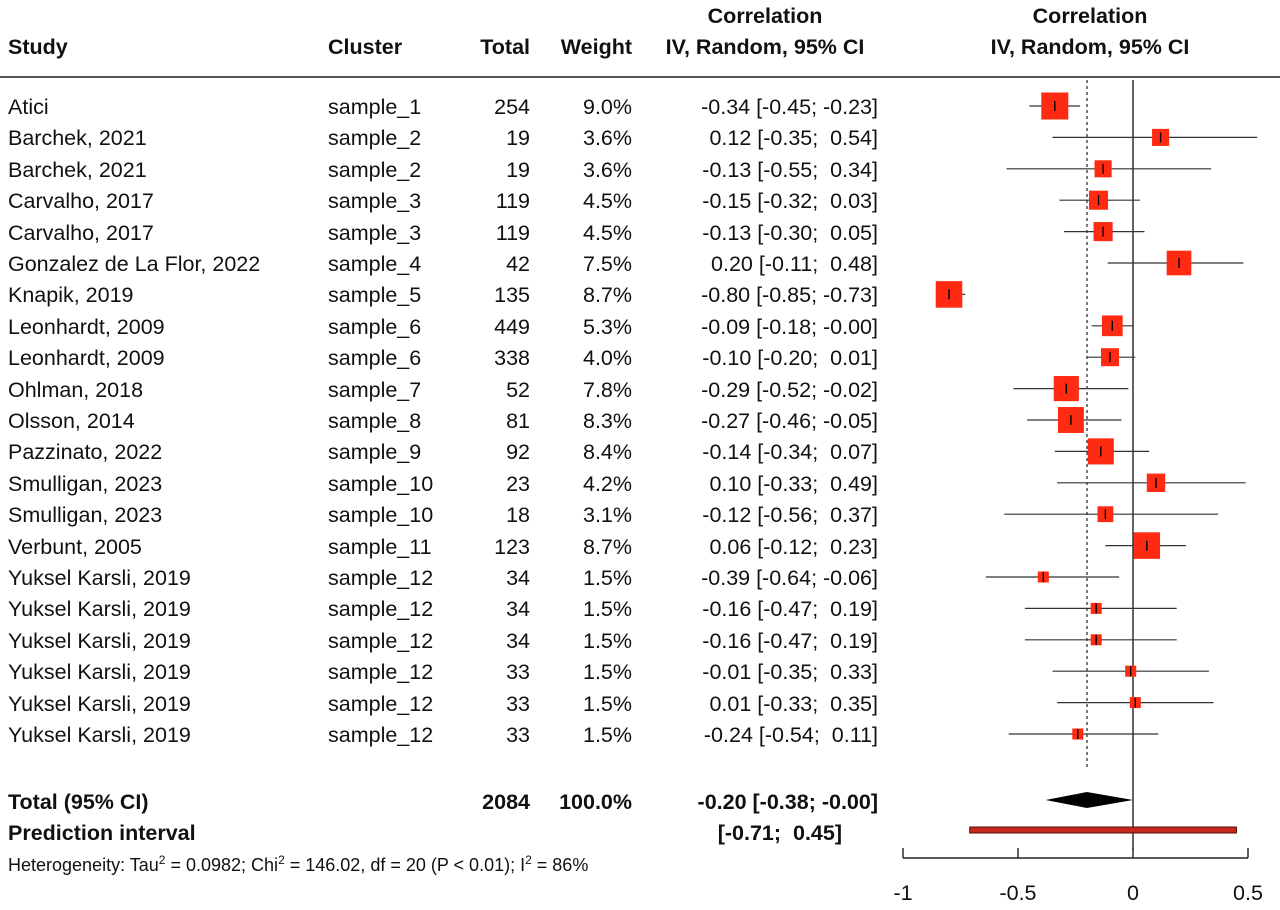 The image size is (1280, 910). Describe the element at coordinates (607, 264) in the screenshot. I see `row-weight: 7.5%` at that location.